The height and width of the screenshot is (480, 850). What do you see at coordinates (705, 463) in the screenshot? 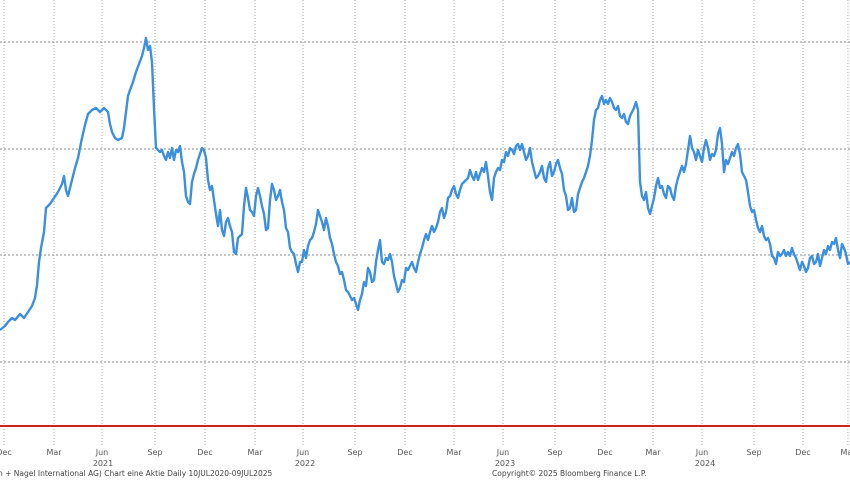
I see `x-year-label: 2024` at bounding box center [705, 463].